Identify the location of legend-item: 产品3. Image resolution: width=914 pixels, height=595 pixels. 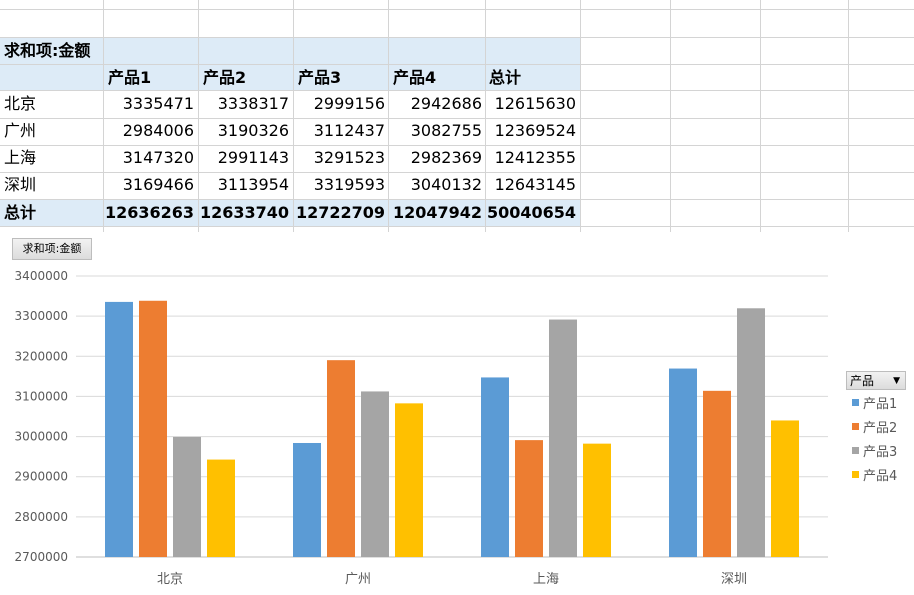
(877, 450).